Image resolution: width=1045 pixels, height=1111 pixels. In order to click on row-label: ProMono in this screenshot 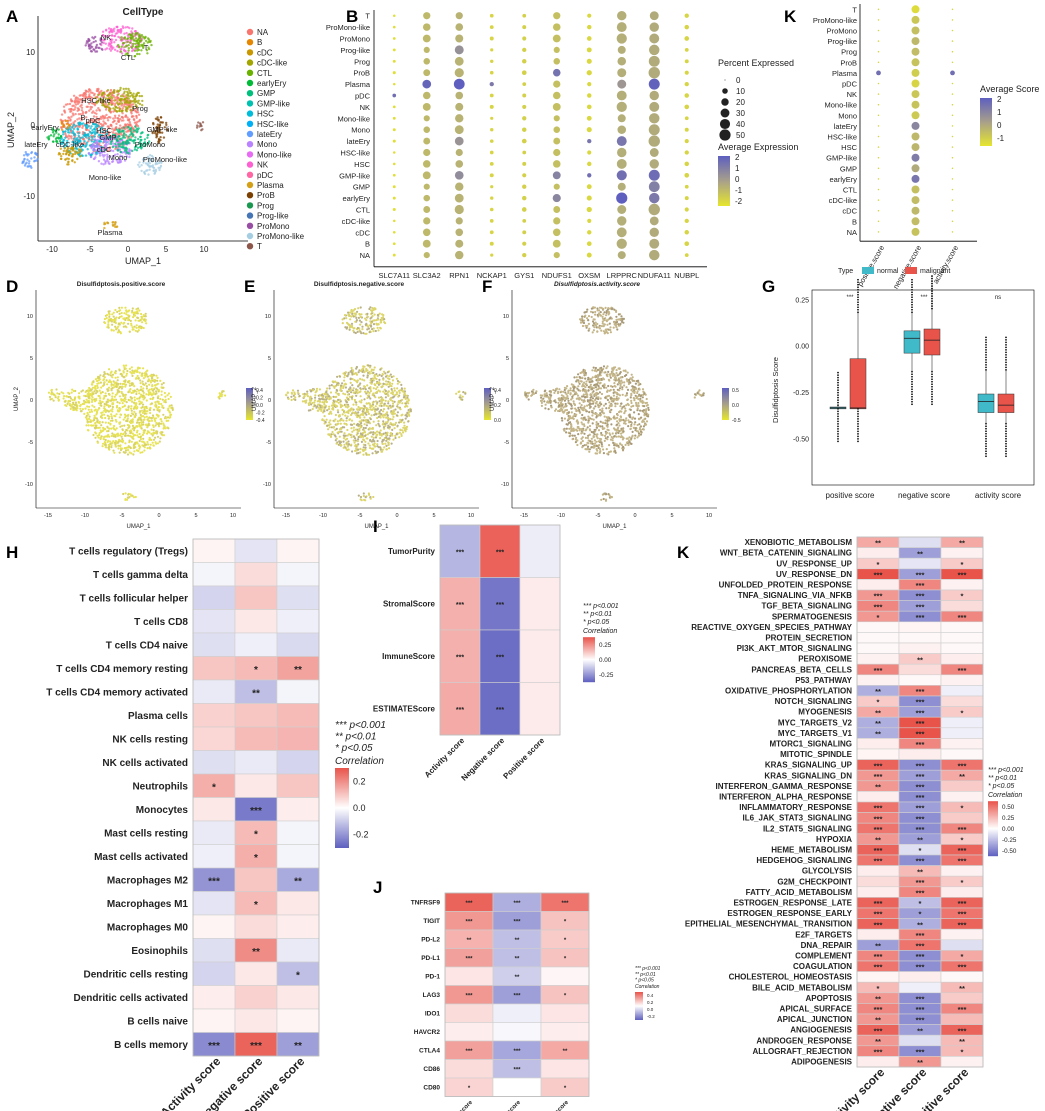, I will do `click(355, 39)`.